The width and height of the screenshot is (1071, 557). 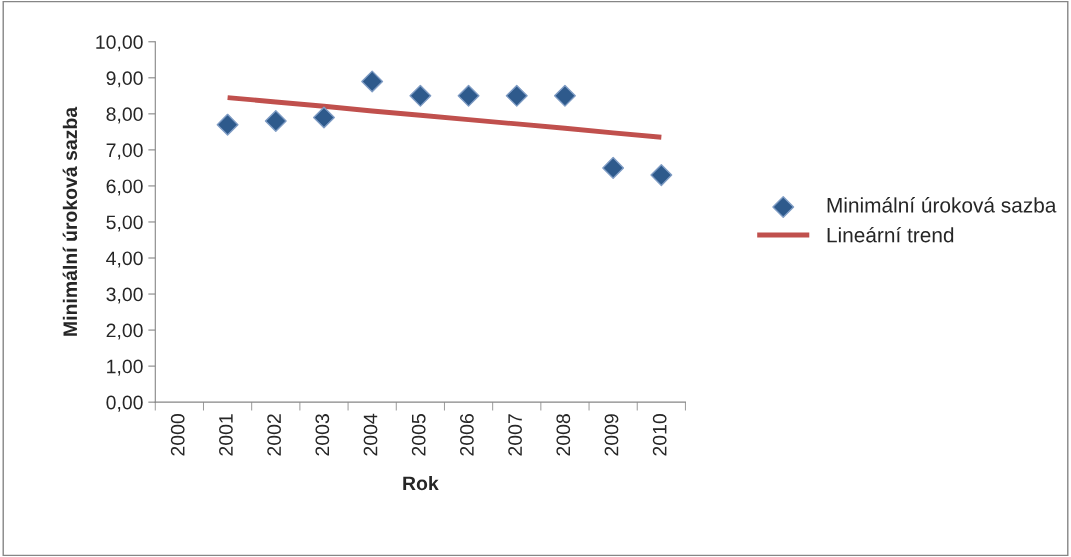 I want to click on y-tick-label: 1,00, so click(x=125, y=367).